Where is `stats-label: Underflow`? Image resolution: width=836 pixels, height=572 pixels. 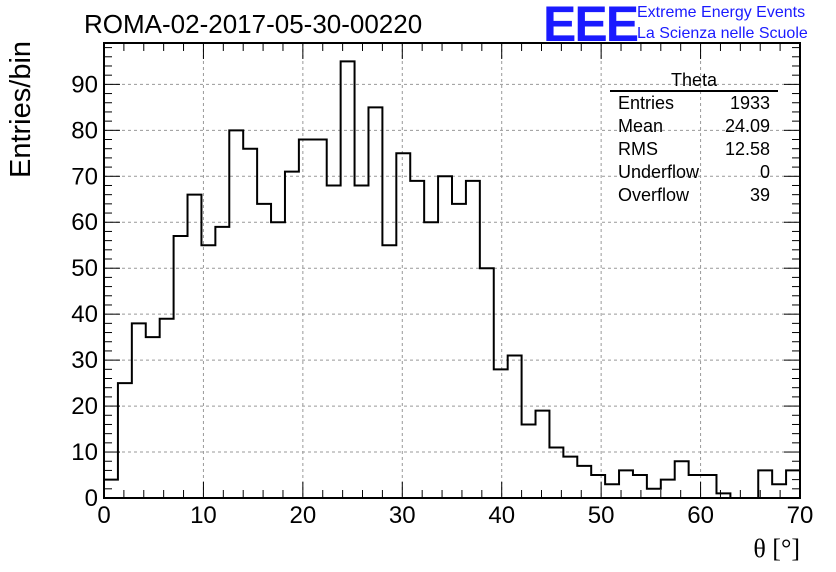
stats-label: Underflow is located at coordinates (659, 172).